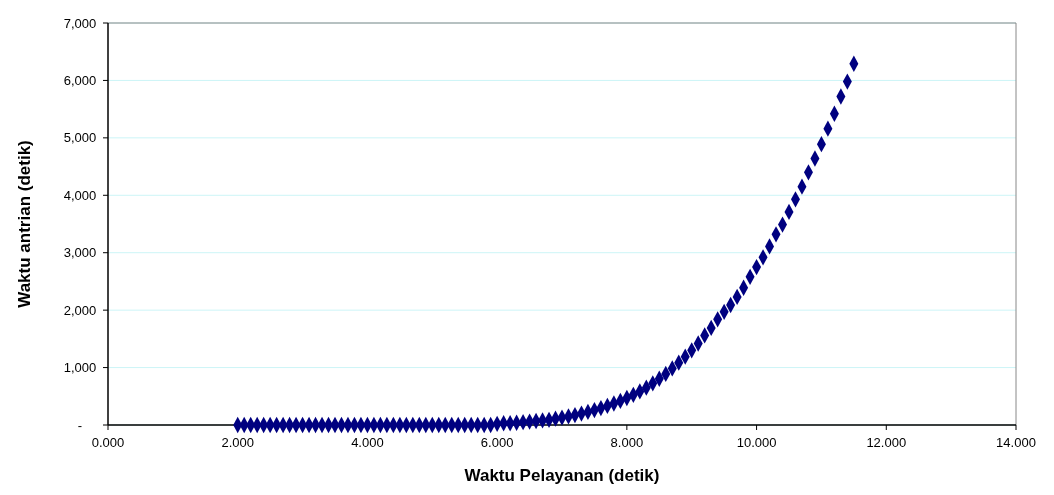  What do you see at coordinates (367, 442) in the screenshot?
I see `x-tick-label: 4.000` at bounding box center [367, 442].